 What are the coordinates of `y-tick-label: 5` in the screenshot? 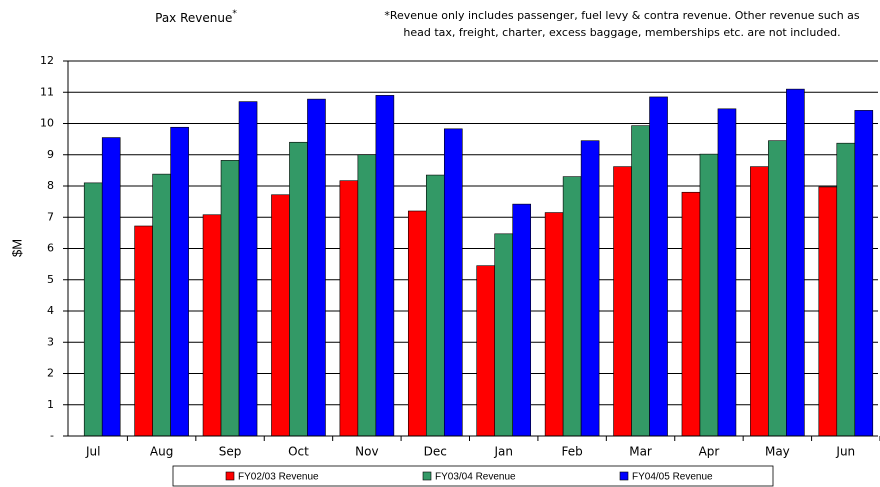 It's located at (50, 279).